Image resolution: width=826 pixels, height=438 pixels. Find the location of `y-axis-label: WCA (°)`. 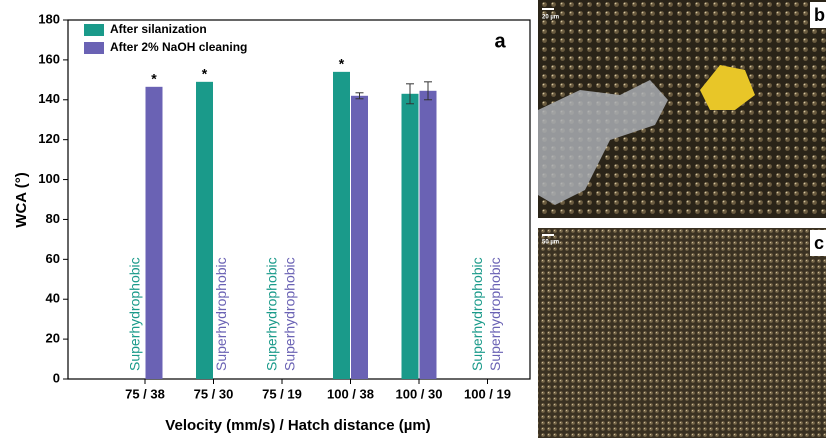

y-axis-label: WCA (°) is located at coordinates (21, 199).